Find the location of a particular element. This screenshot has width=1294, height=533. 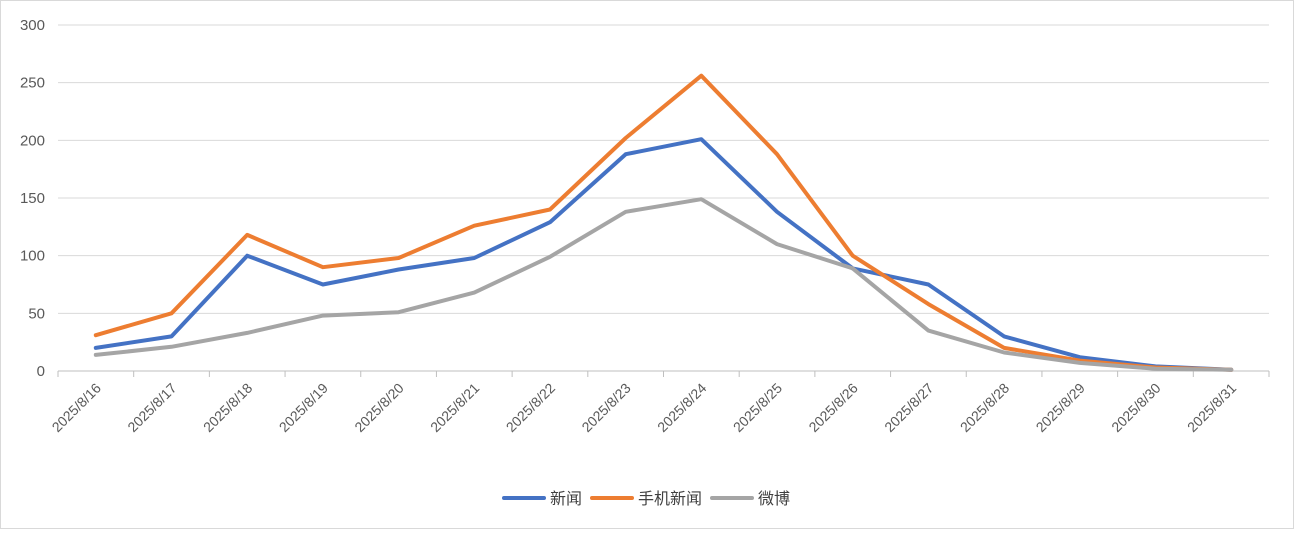

legend: 新闻 手机新闻 微博 is located at coordinates (646, 499).